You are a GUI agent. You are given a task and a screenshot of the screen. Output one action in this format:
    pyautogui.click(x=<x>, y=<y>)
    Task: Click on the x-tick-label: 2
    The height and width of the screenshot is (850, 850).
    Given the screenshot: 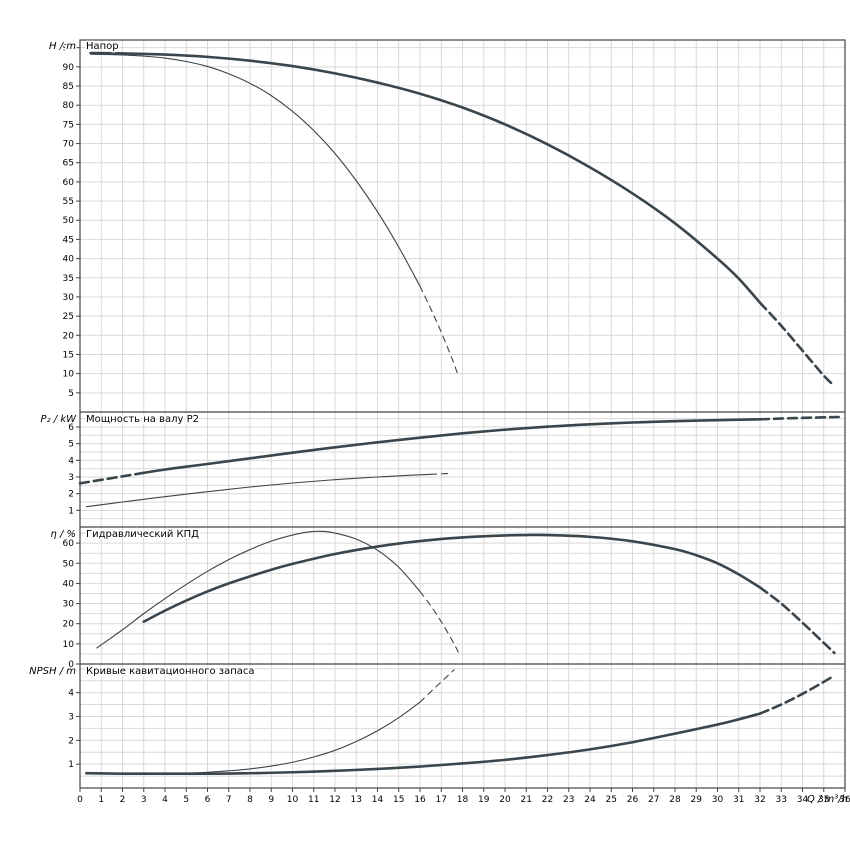 What is the action you would take?
    pyautogui.click(x=123, y=800)
    